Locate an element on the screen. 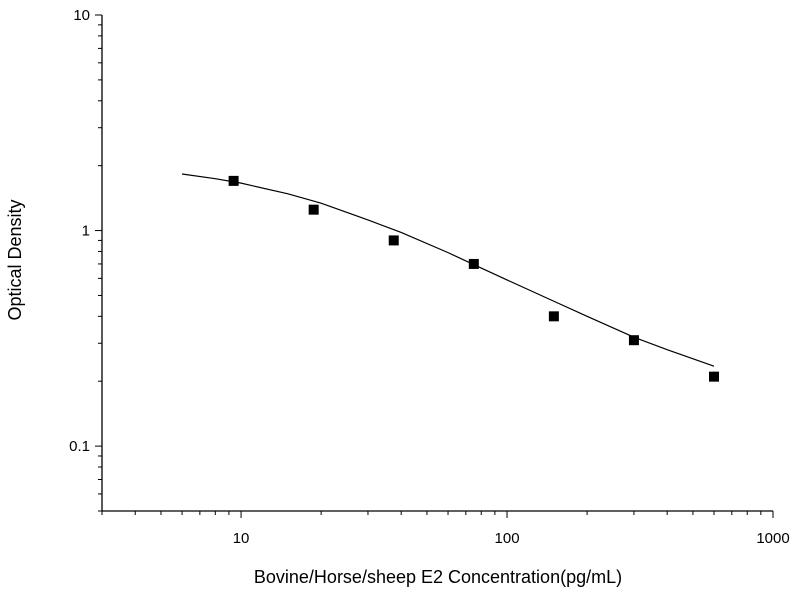 The image size is (800, 600). y-axis-title: Optical Density is located at coordinates (15, 259).